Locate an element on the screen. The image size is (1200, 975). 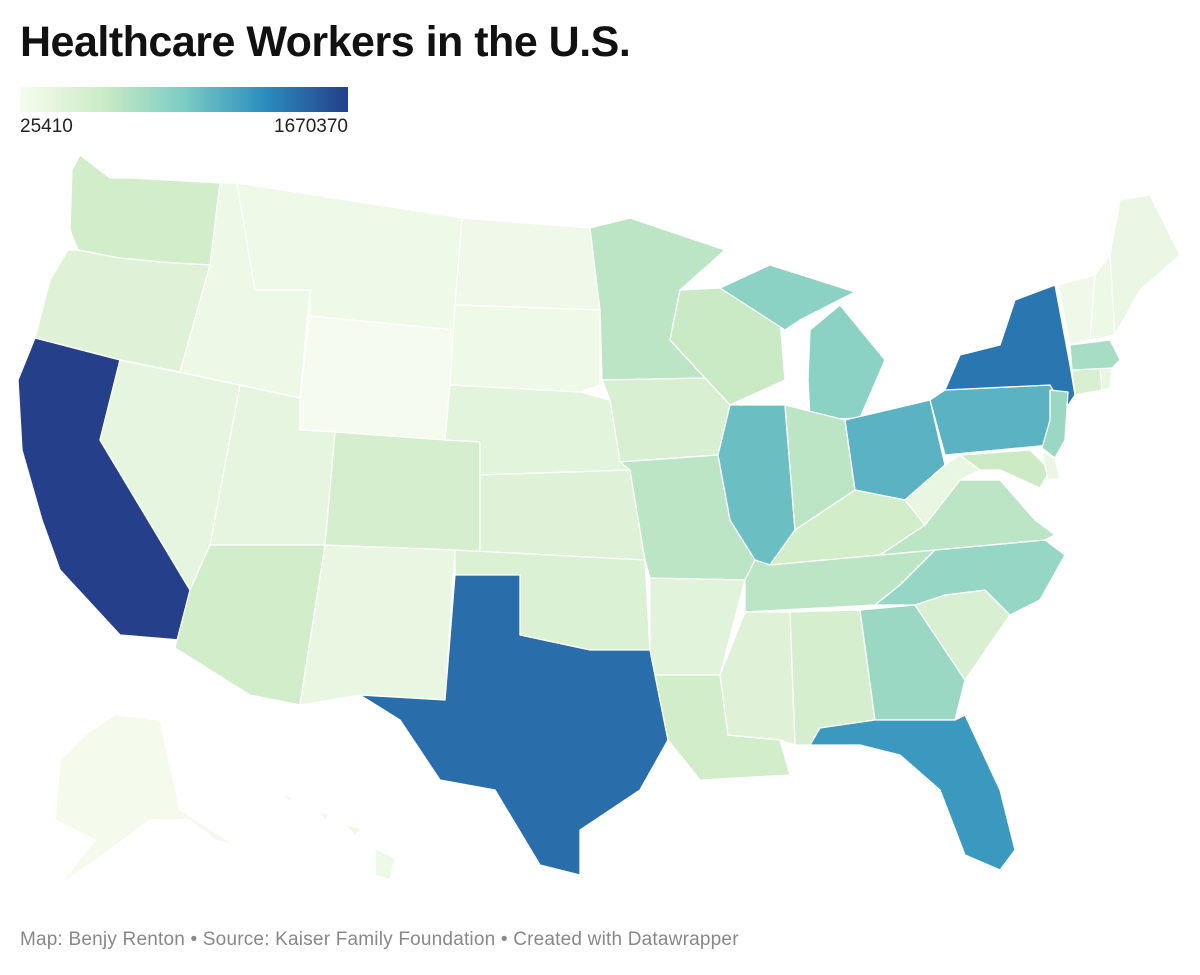
state-north-dakota is located at coordinates (527, 264).